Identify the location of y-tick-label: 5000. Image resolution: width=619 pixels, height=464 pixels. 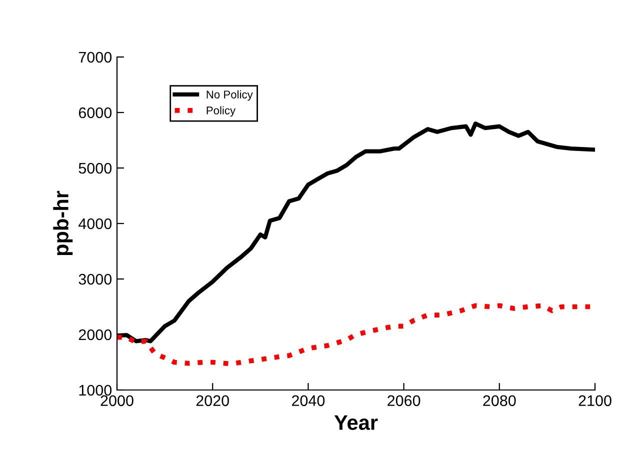
(95, 168).